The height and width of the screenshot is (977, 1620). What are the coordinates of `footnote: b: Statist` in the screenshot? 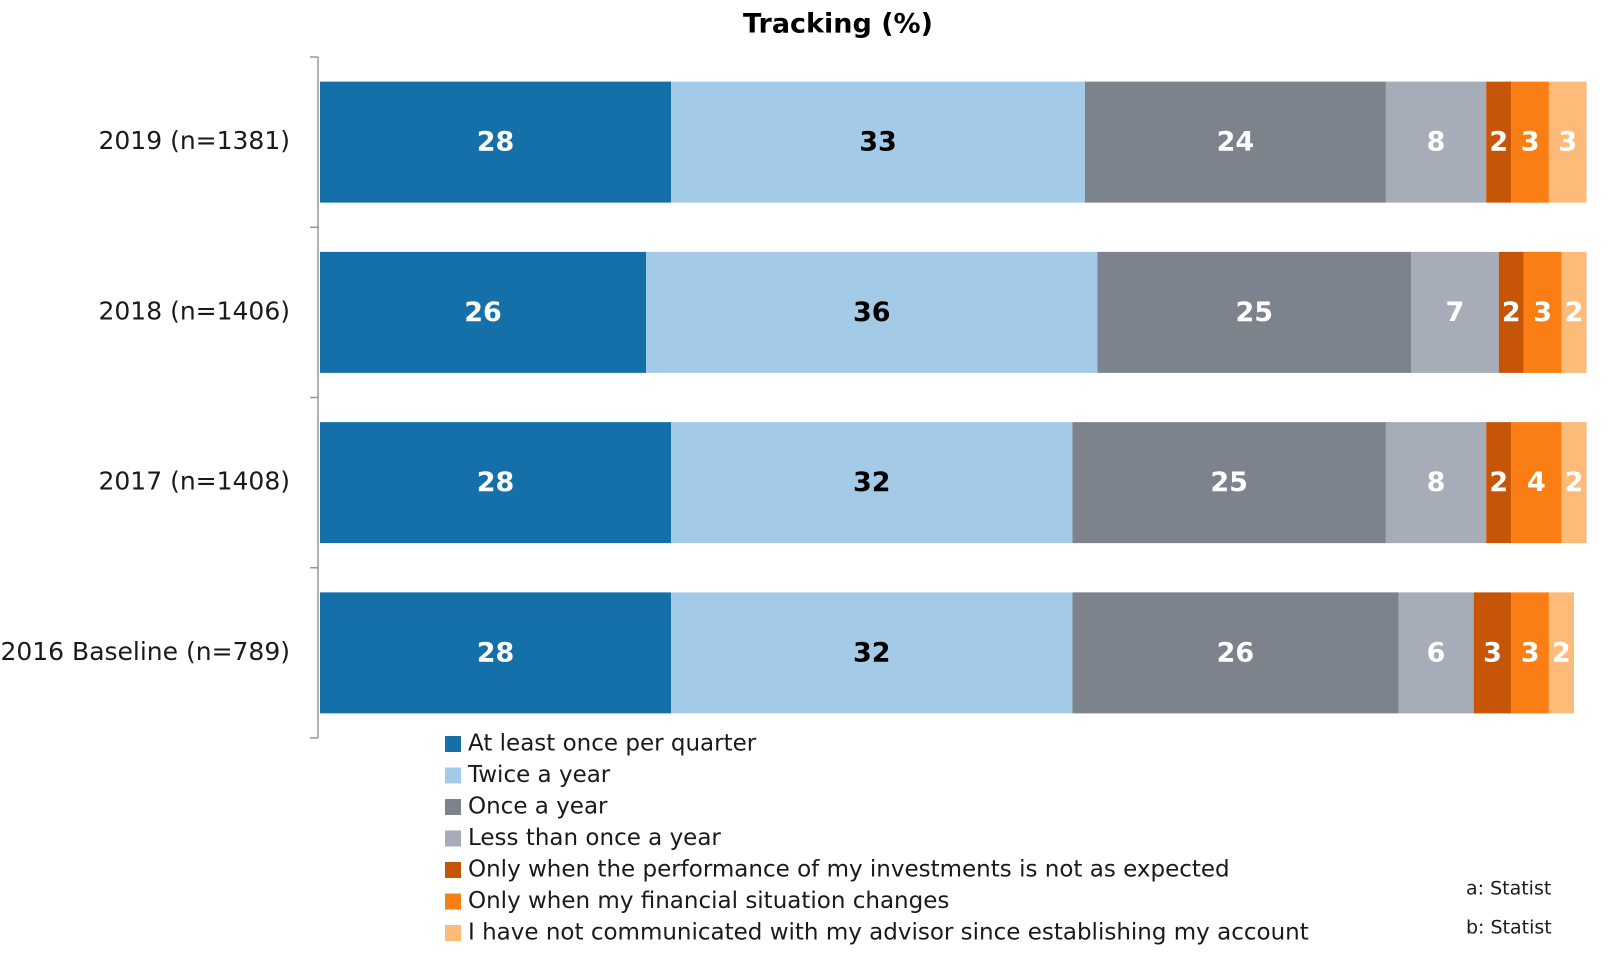 It's located at (1509, 928).